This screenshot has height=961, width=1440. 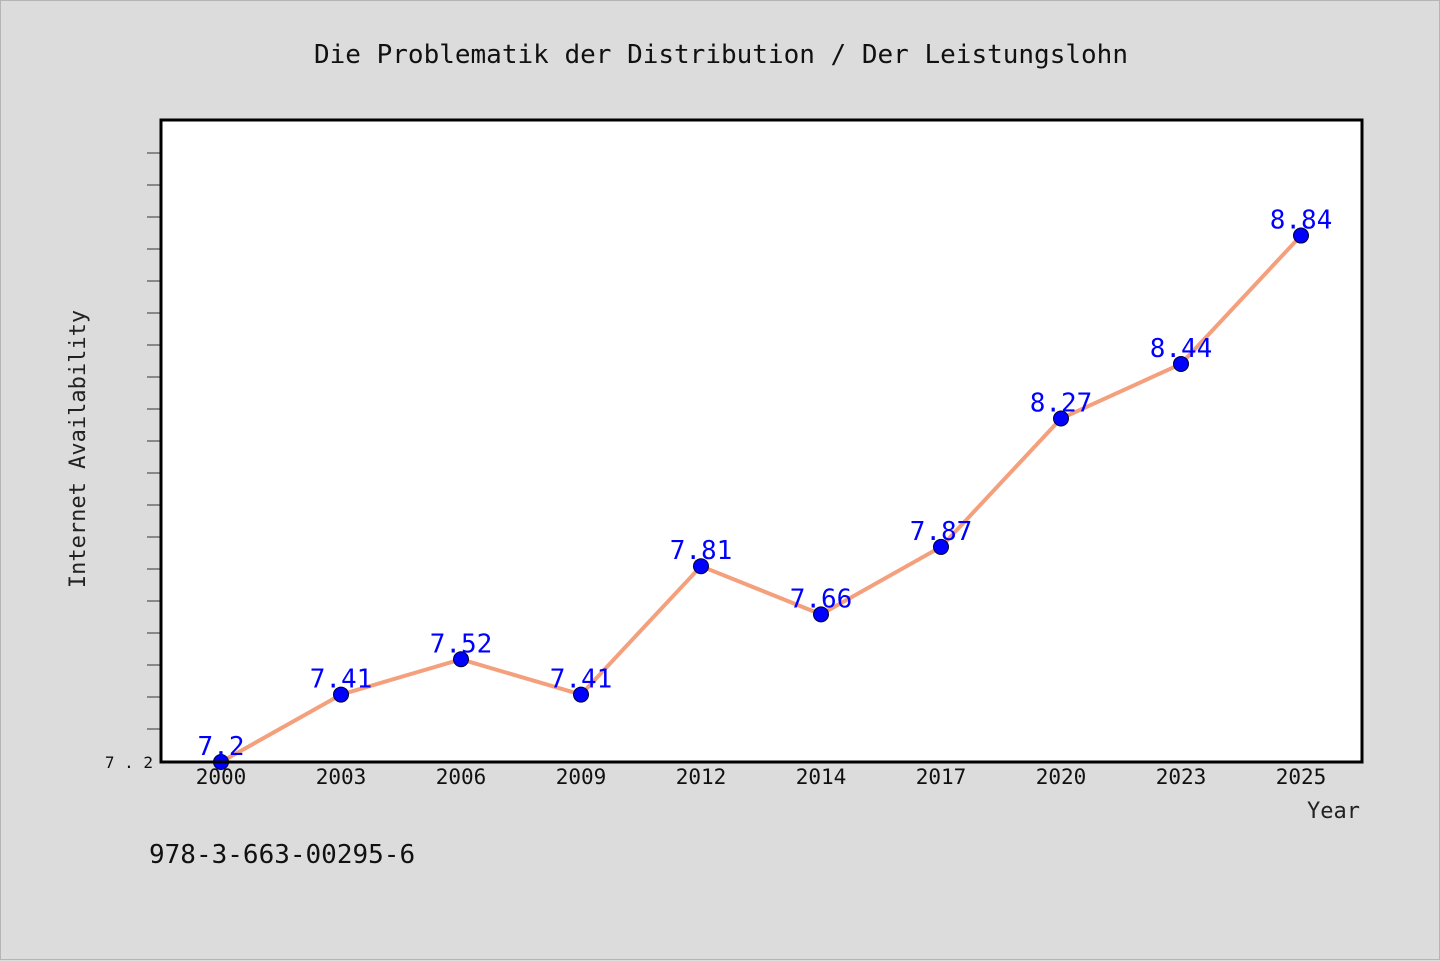 I want to click on x-tick-label-2012: 2012, so click(x=701, y=777).